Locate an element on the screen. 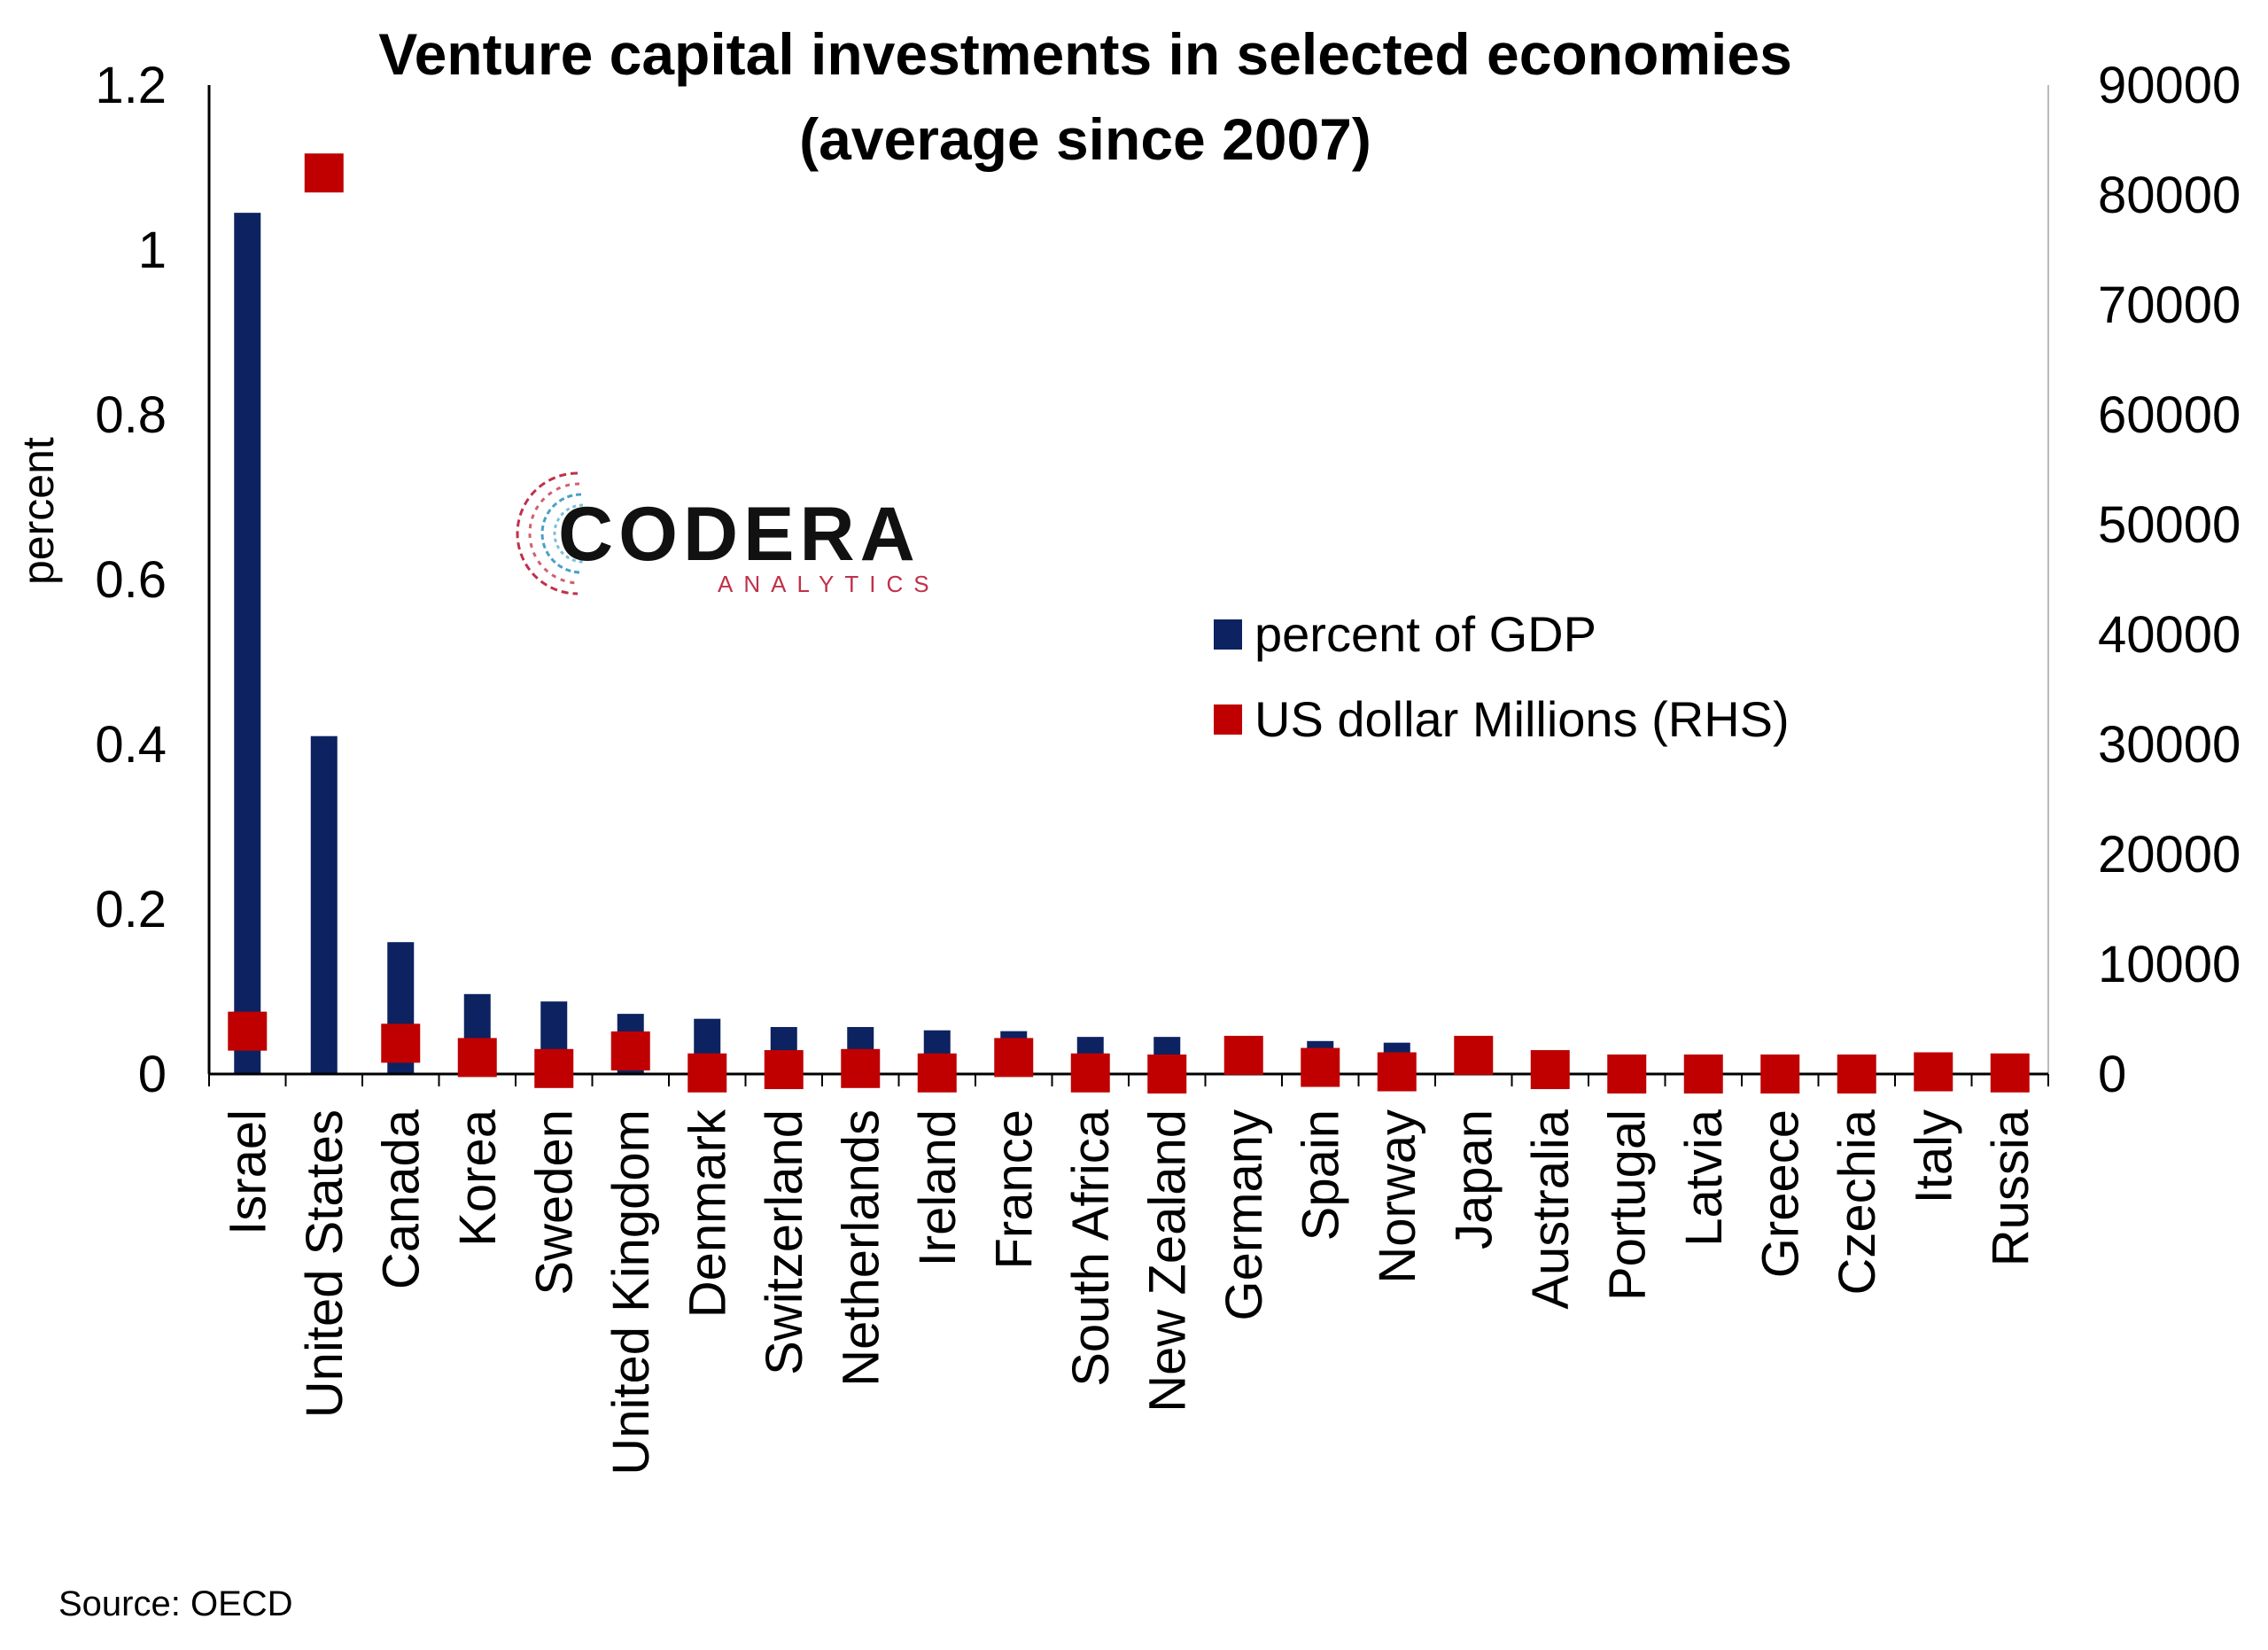  y-tick-label: 1 is located at coordinates (152, 250).